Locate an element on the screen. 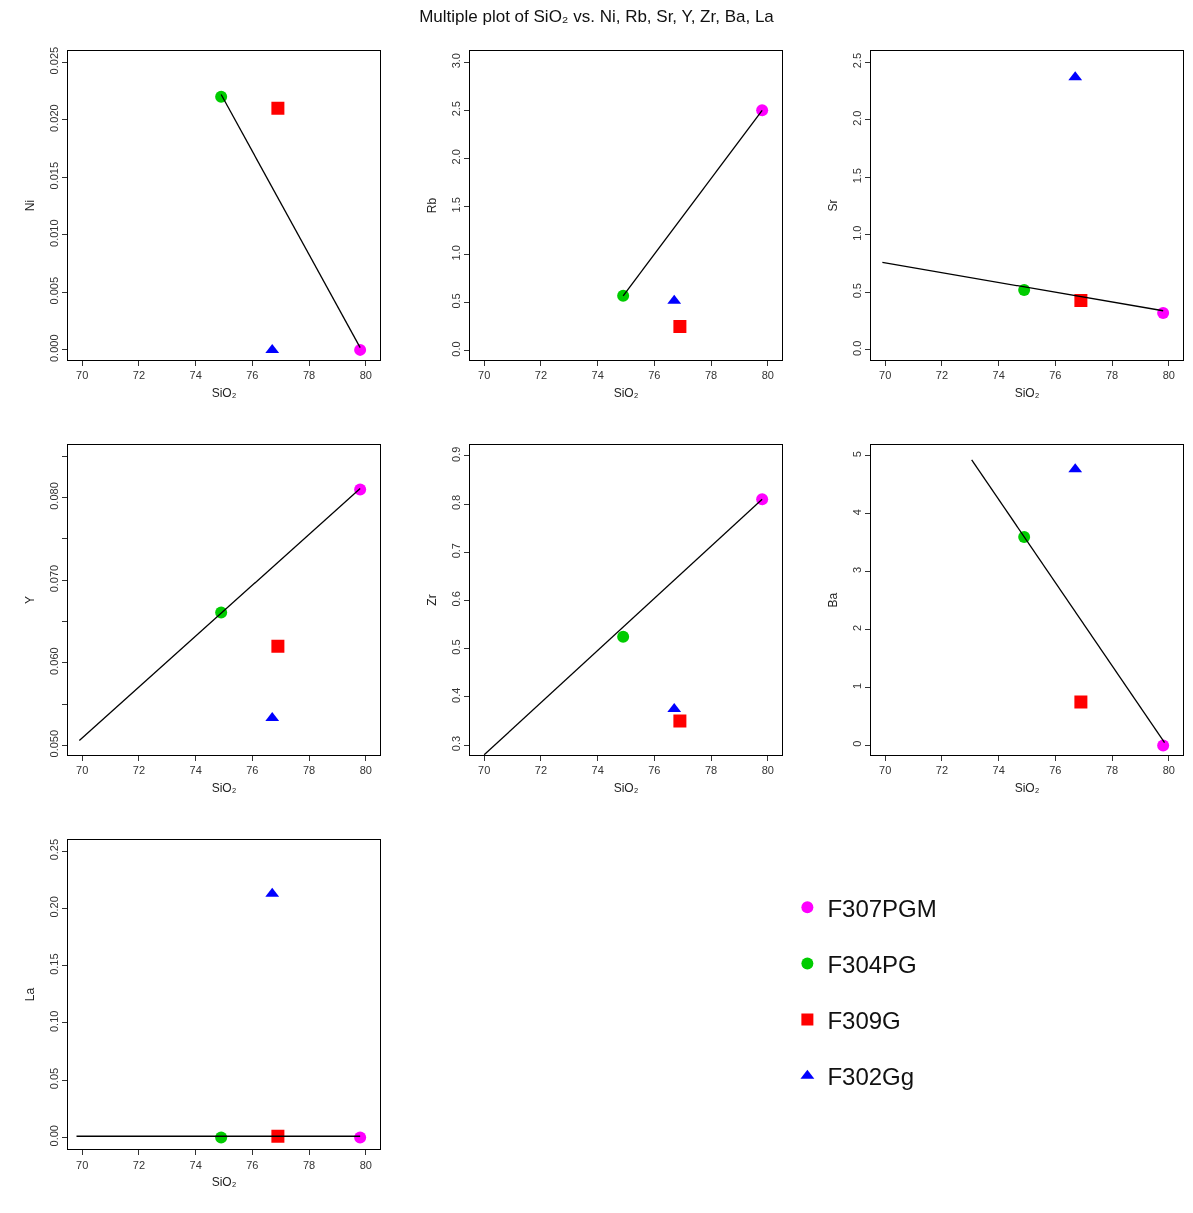 This screenshot has width=1193, height=1213. y-tick-label: 0.3 is located at coordinates (455, 743).